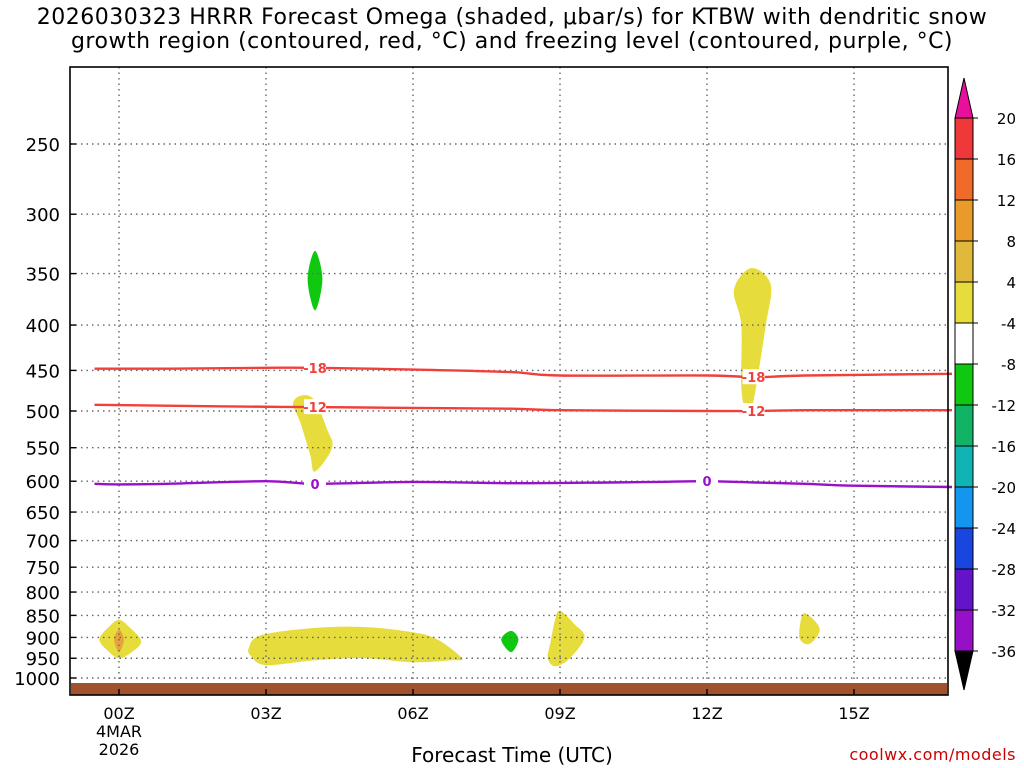 The image size is (1024, 768). I want to click on colorbar-label-7: -12, so click(1004, 406).